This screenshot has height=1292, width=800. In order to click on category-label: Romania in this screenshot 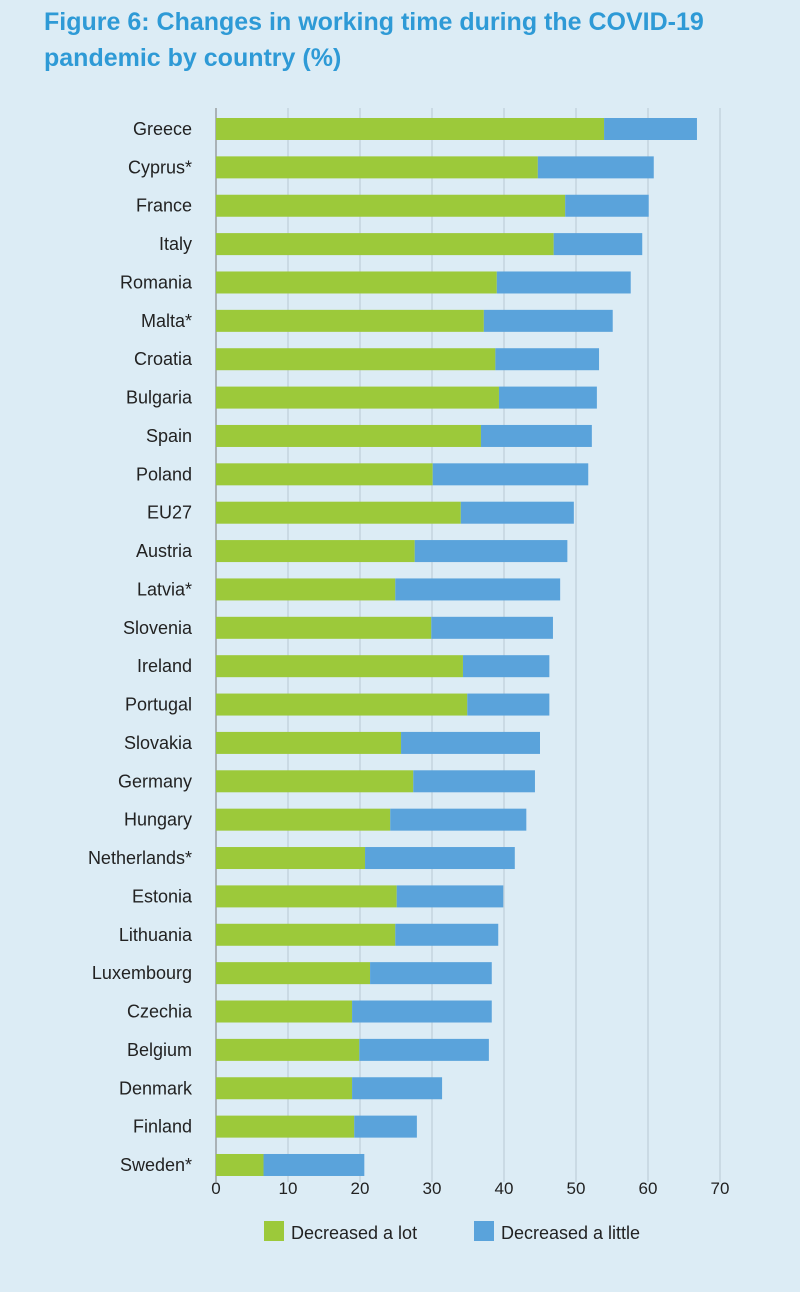, I will do `click(156, 282)`.